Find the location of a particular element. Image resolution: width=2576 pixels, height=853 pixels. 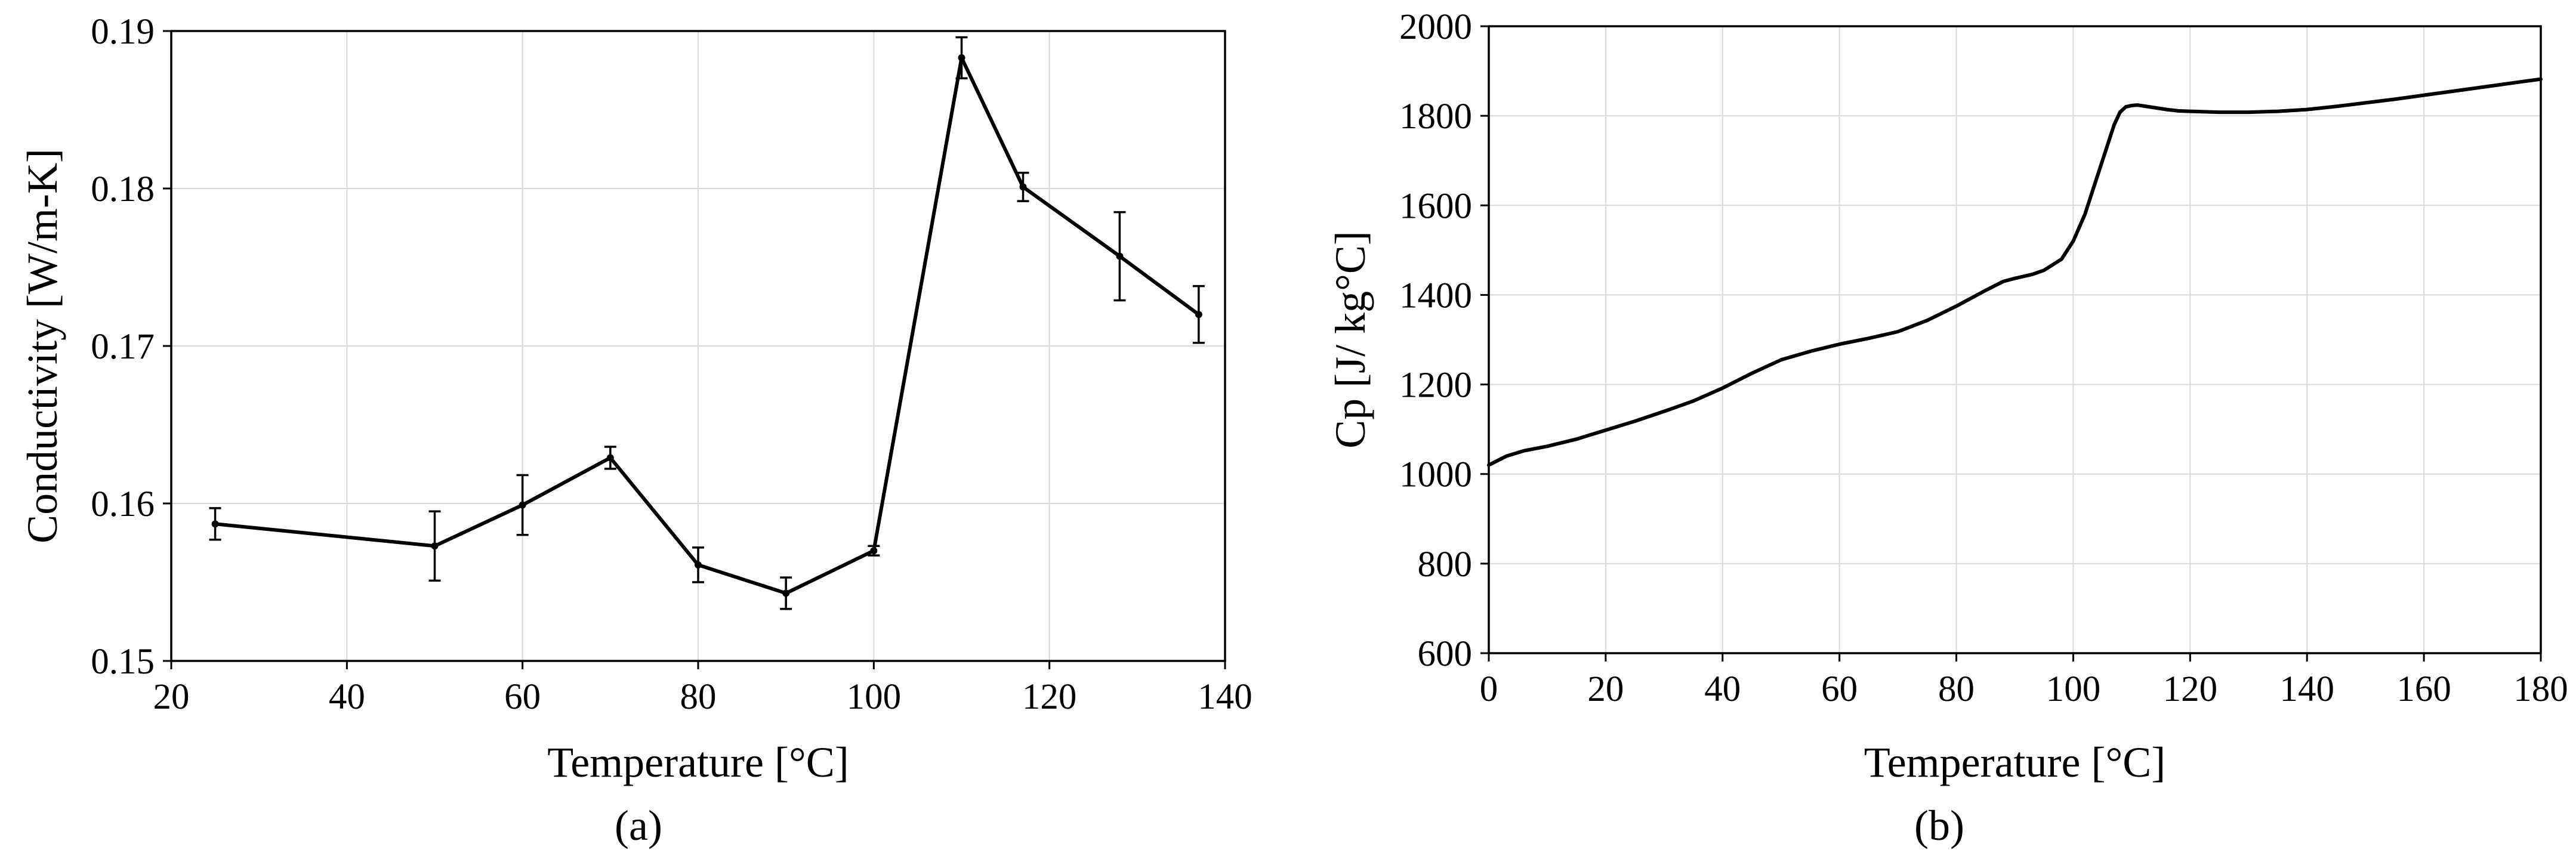

chart-b-x-tick-label: 140 is located at coordinates (2306, 689).